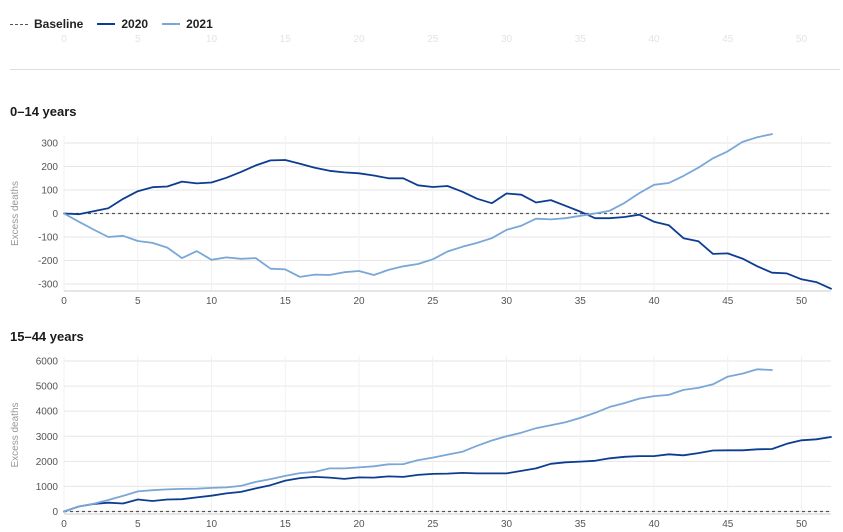 The width and height of the screenshot is (843, 532). Describe the element at coordinates (47, 412) in the screenshot. I see `y-tick-label: 4000` at that location.